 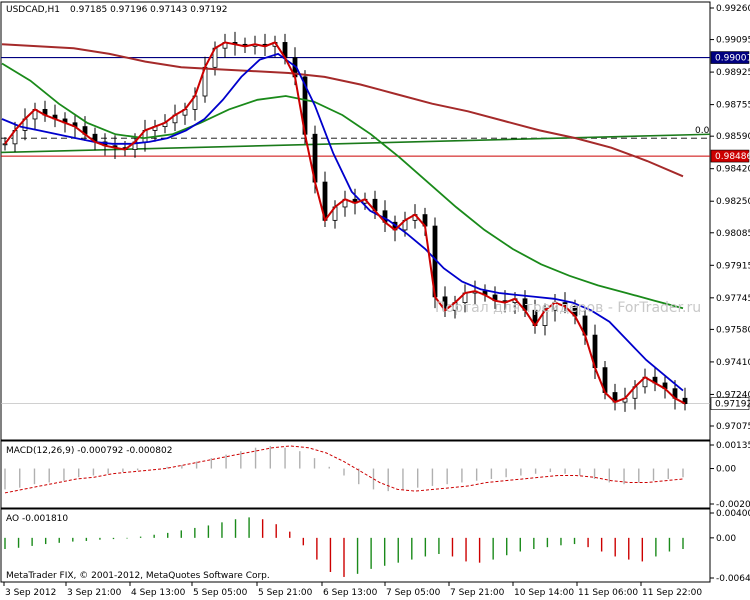 I want to click on zero-level-label: 0.0, so click(x=702, y=131).